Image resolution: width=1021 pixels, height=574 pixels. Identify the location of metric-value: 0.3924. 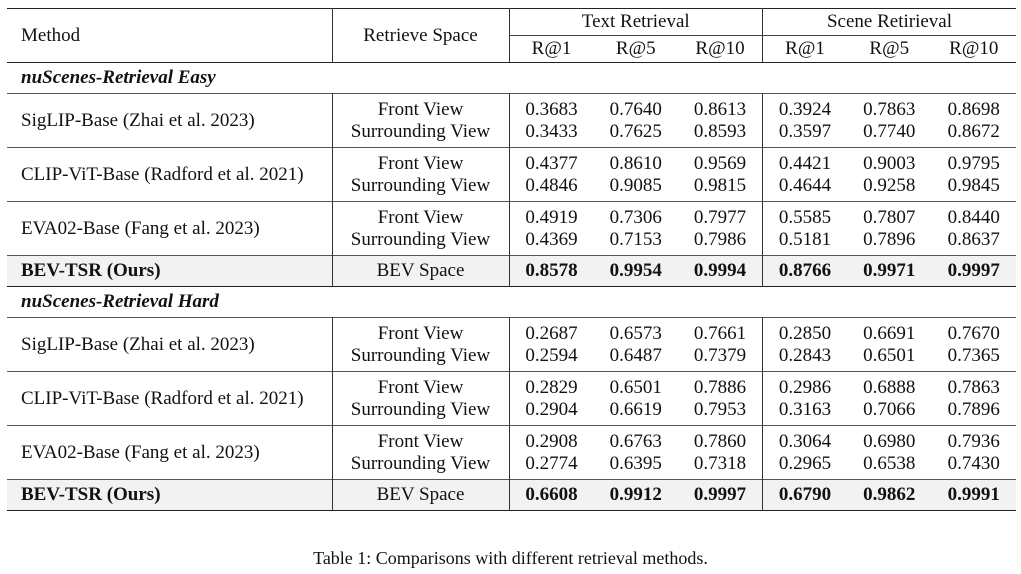
(805, 109).